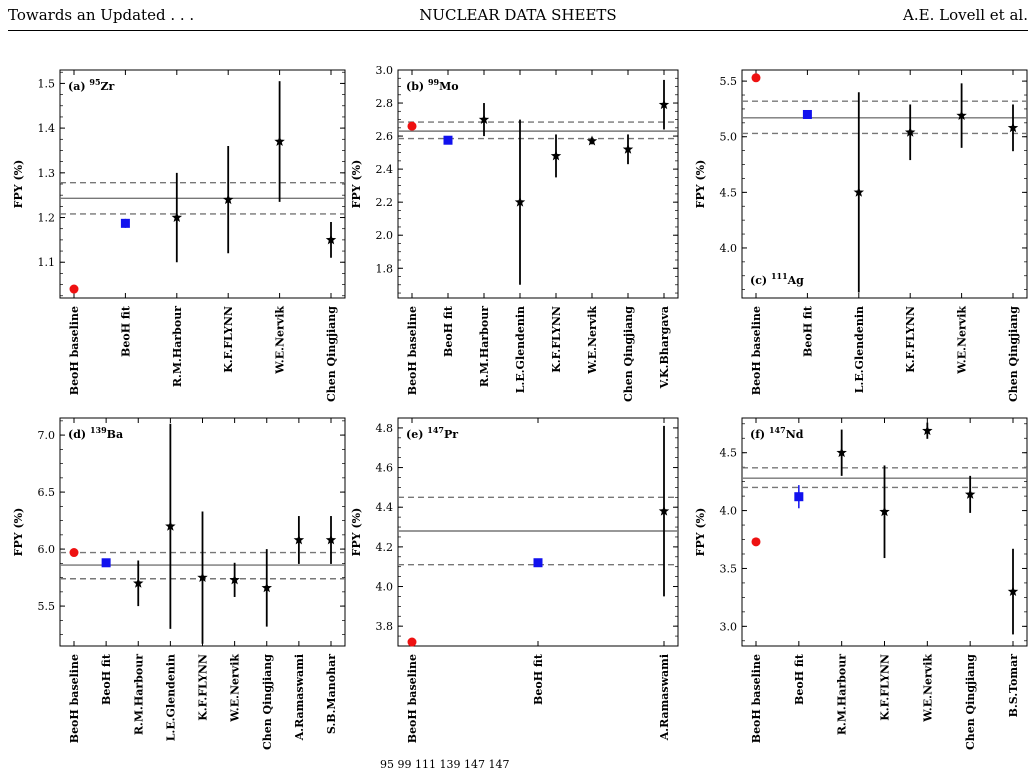 The width and height of the screenshot is (1036, 771). Describe the element at coordinates (47, 492) in the screenshot. I see `y-tick-label: 6.5` at that location.